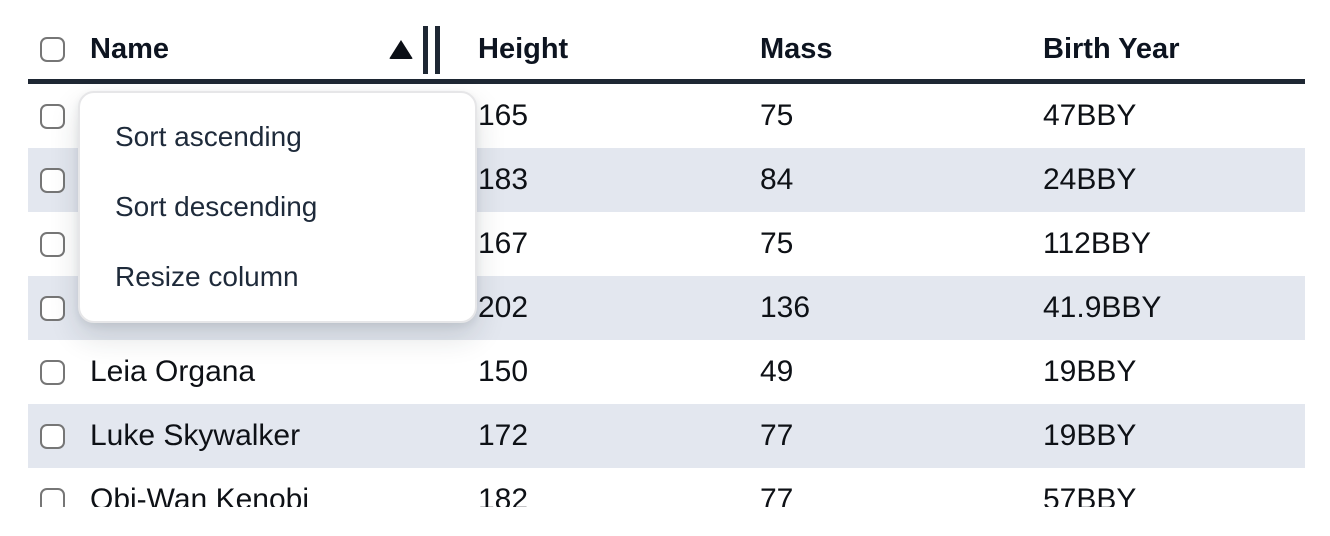  I want to click on cell-birth-year: 112BBY, so click(1097, 243).